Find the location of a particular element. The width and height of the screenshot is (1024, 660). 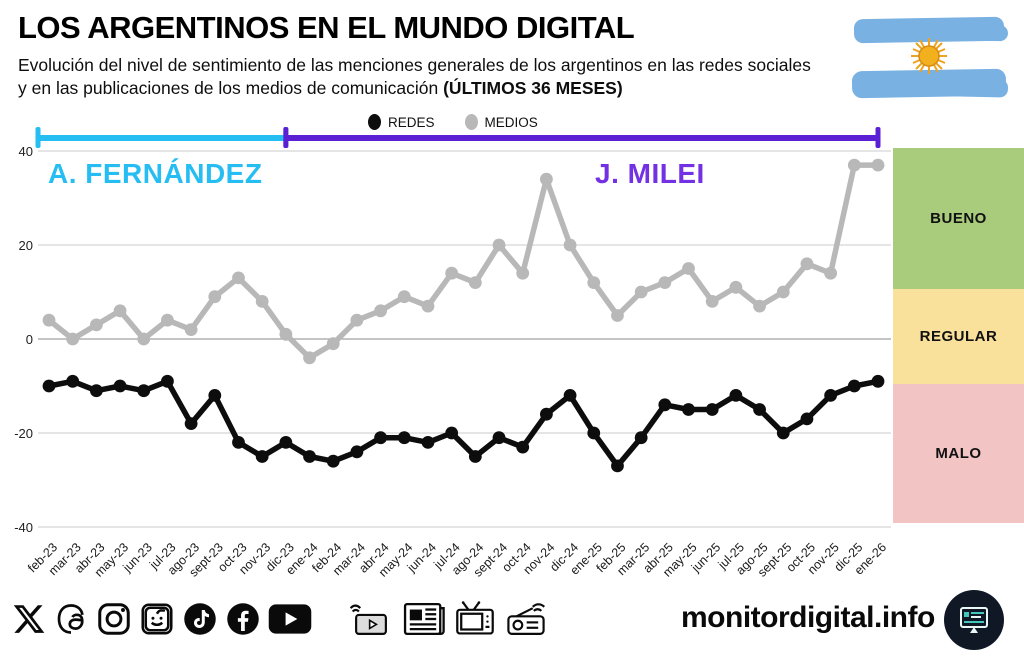

zone-regular: REGULAR is located at coordinates (958, 336).